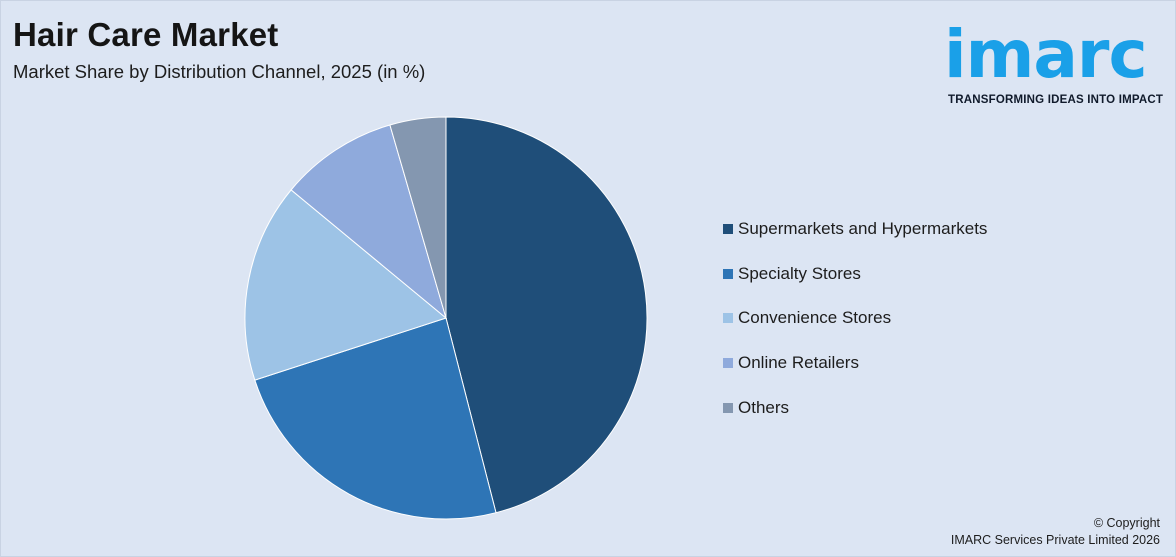 The height and width of the screenshot is (557, 1176). What do you see at coordinates (1126, 523) in the screenshot?
I see `copyright-line: © Copyright` at bounding box center [1126, 523].